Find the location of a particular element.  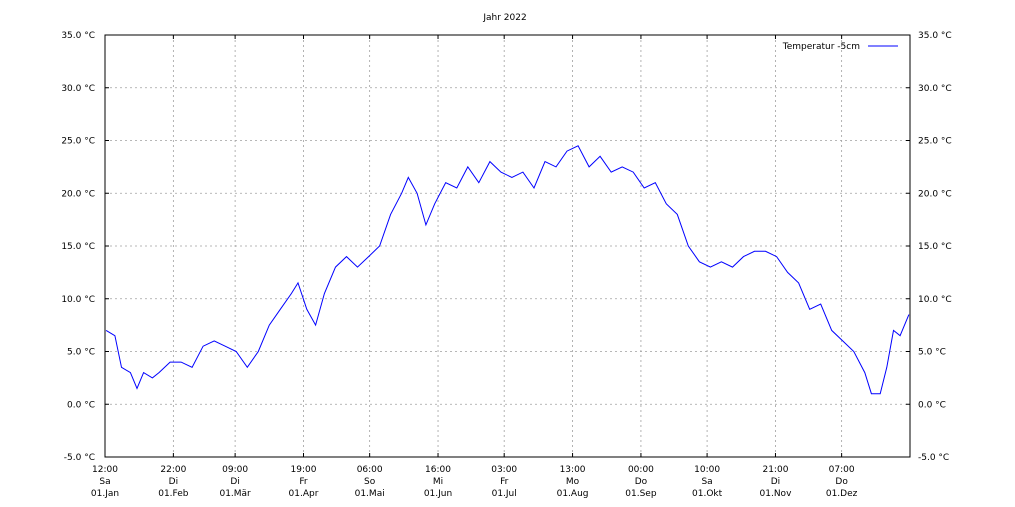

y-tick-label-left: 5.0 °C is located at coordinates (81, 353).